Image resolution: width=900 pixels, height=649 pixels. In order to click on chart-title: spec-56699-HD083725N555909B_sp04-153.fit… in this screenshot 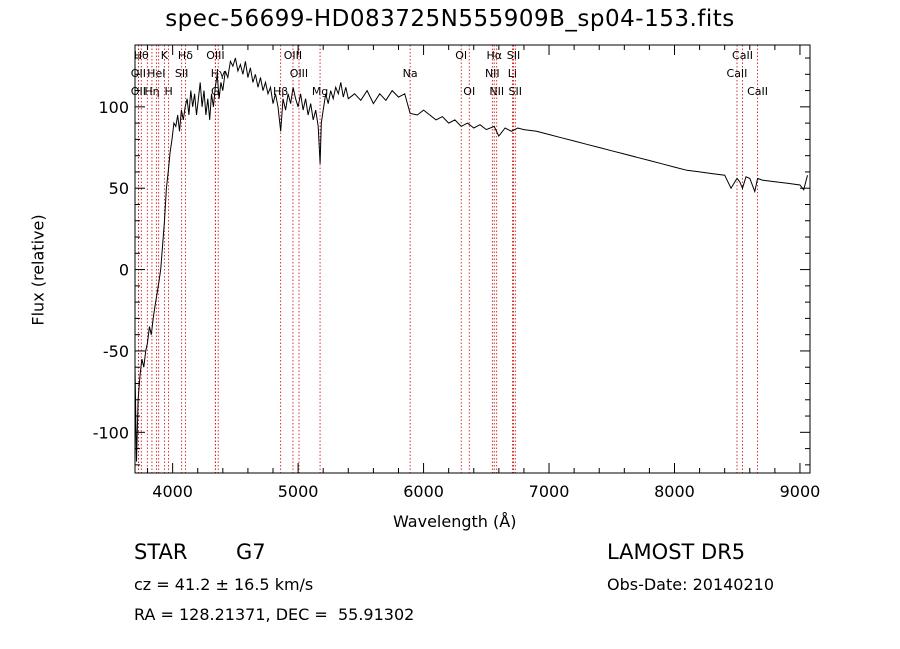, I will do `click(450, 19)`.